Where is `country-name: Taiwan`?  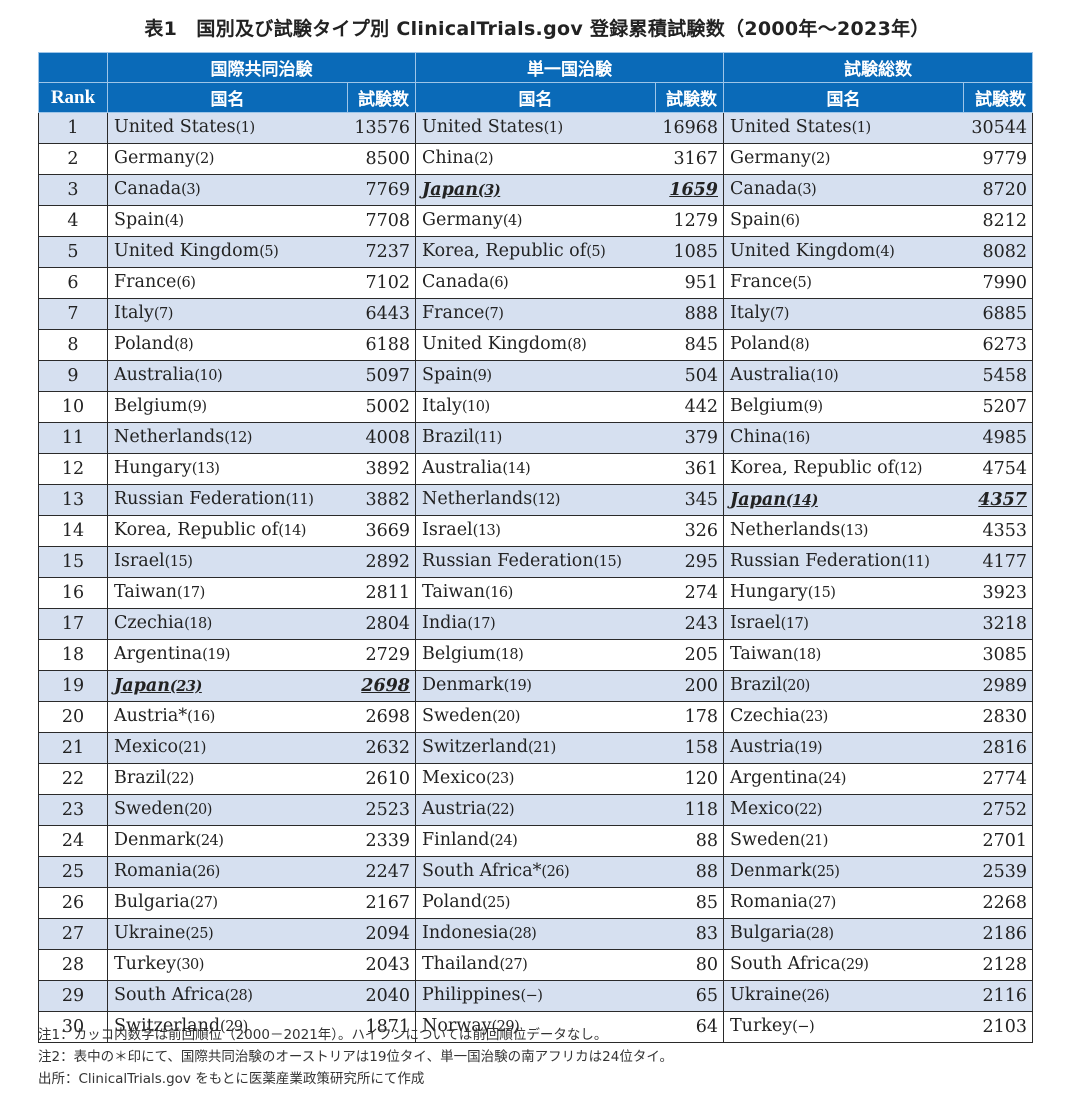
country-name: Taiwan is located at coordinates (146, 592).